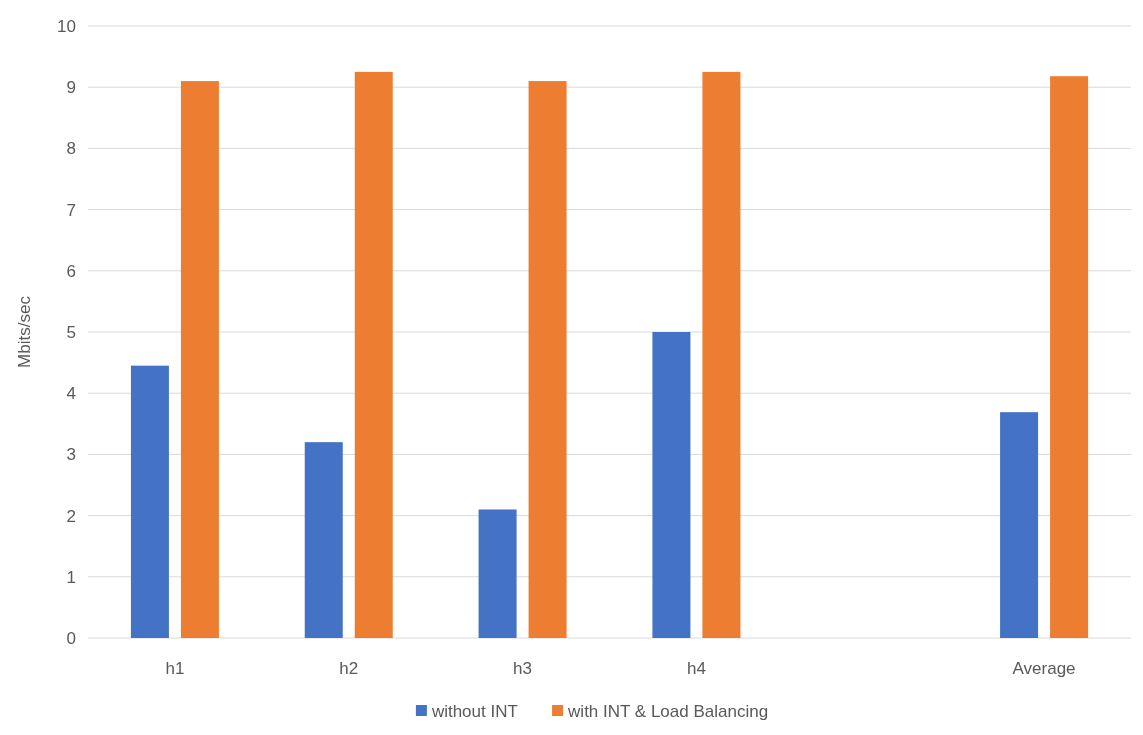 Image resolution: width=1143 pixels, height=735 pixels. I want to click on x-tick-label: h3, so click(523, 668).